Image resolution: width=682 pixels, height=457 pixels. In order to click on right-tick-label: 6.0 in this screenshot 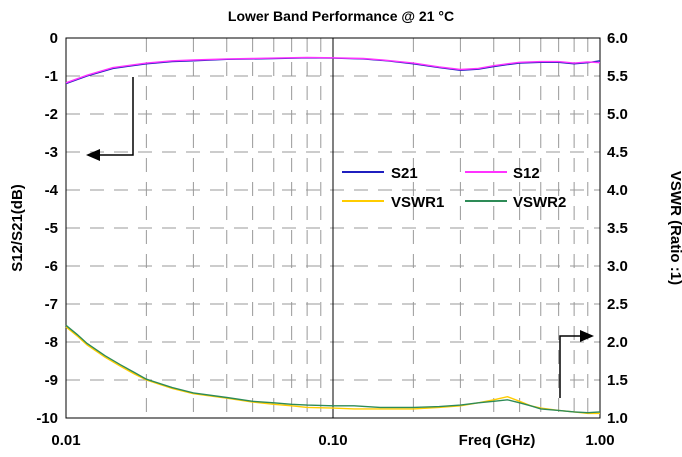, I will do `click(617, 38)`.